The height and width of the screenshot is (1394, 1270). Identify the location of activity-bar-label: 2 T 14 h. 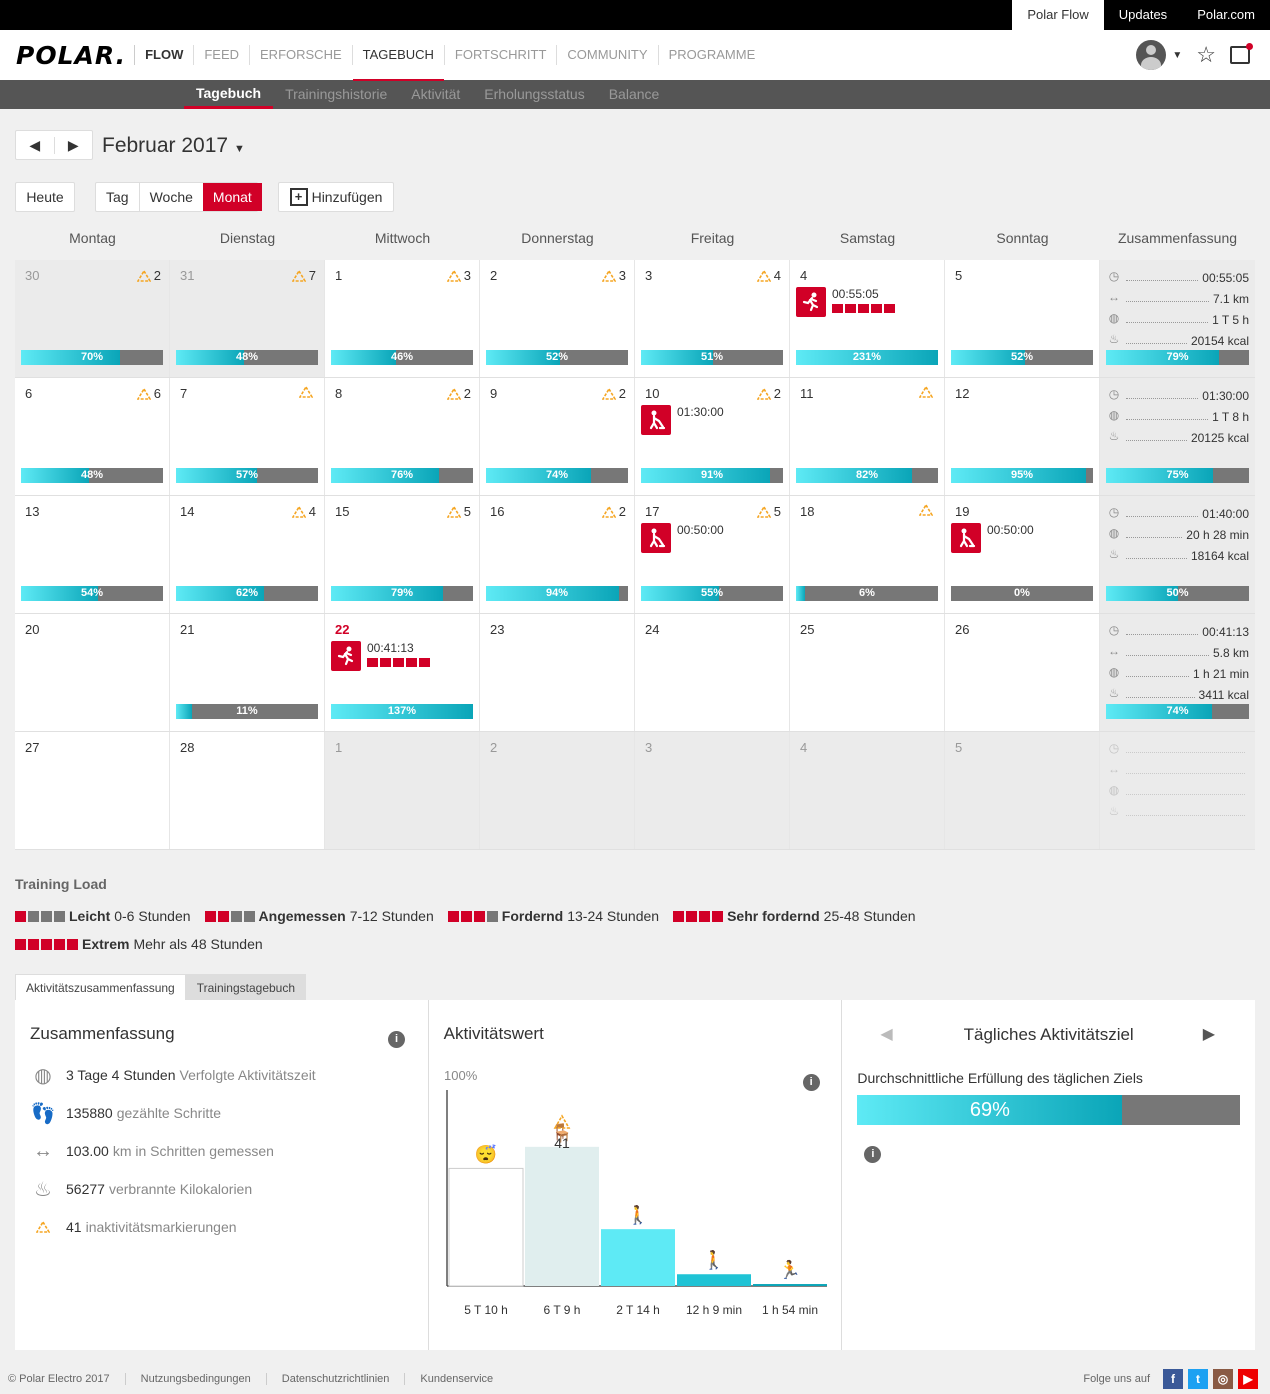
(638, 1310).